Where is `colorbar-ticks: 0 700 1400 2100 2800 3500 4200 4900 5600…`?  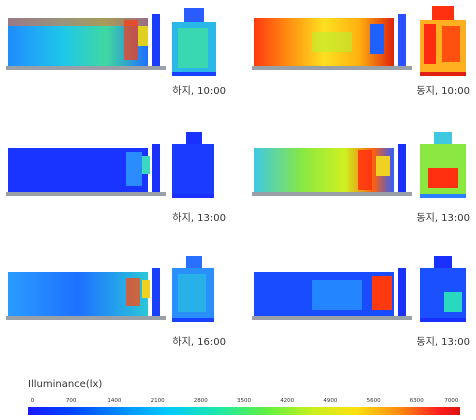 colorbar-ticks: 0 700 1400 2100 2800 3500 4200 4900 5600… is located at coordinates (244, 402).